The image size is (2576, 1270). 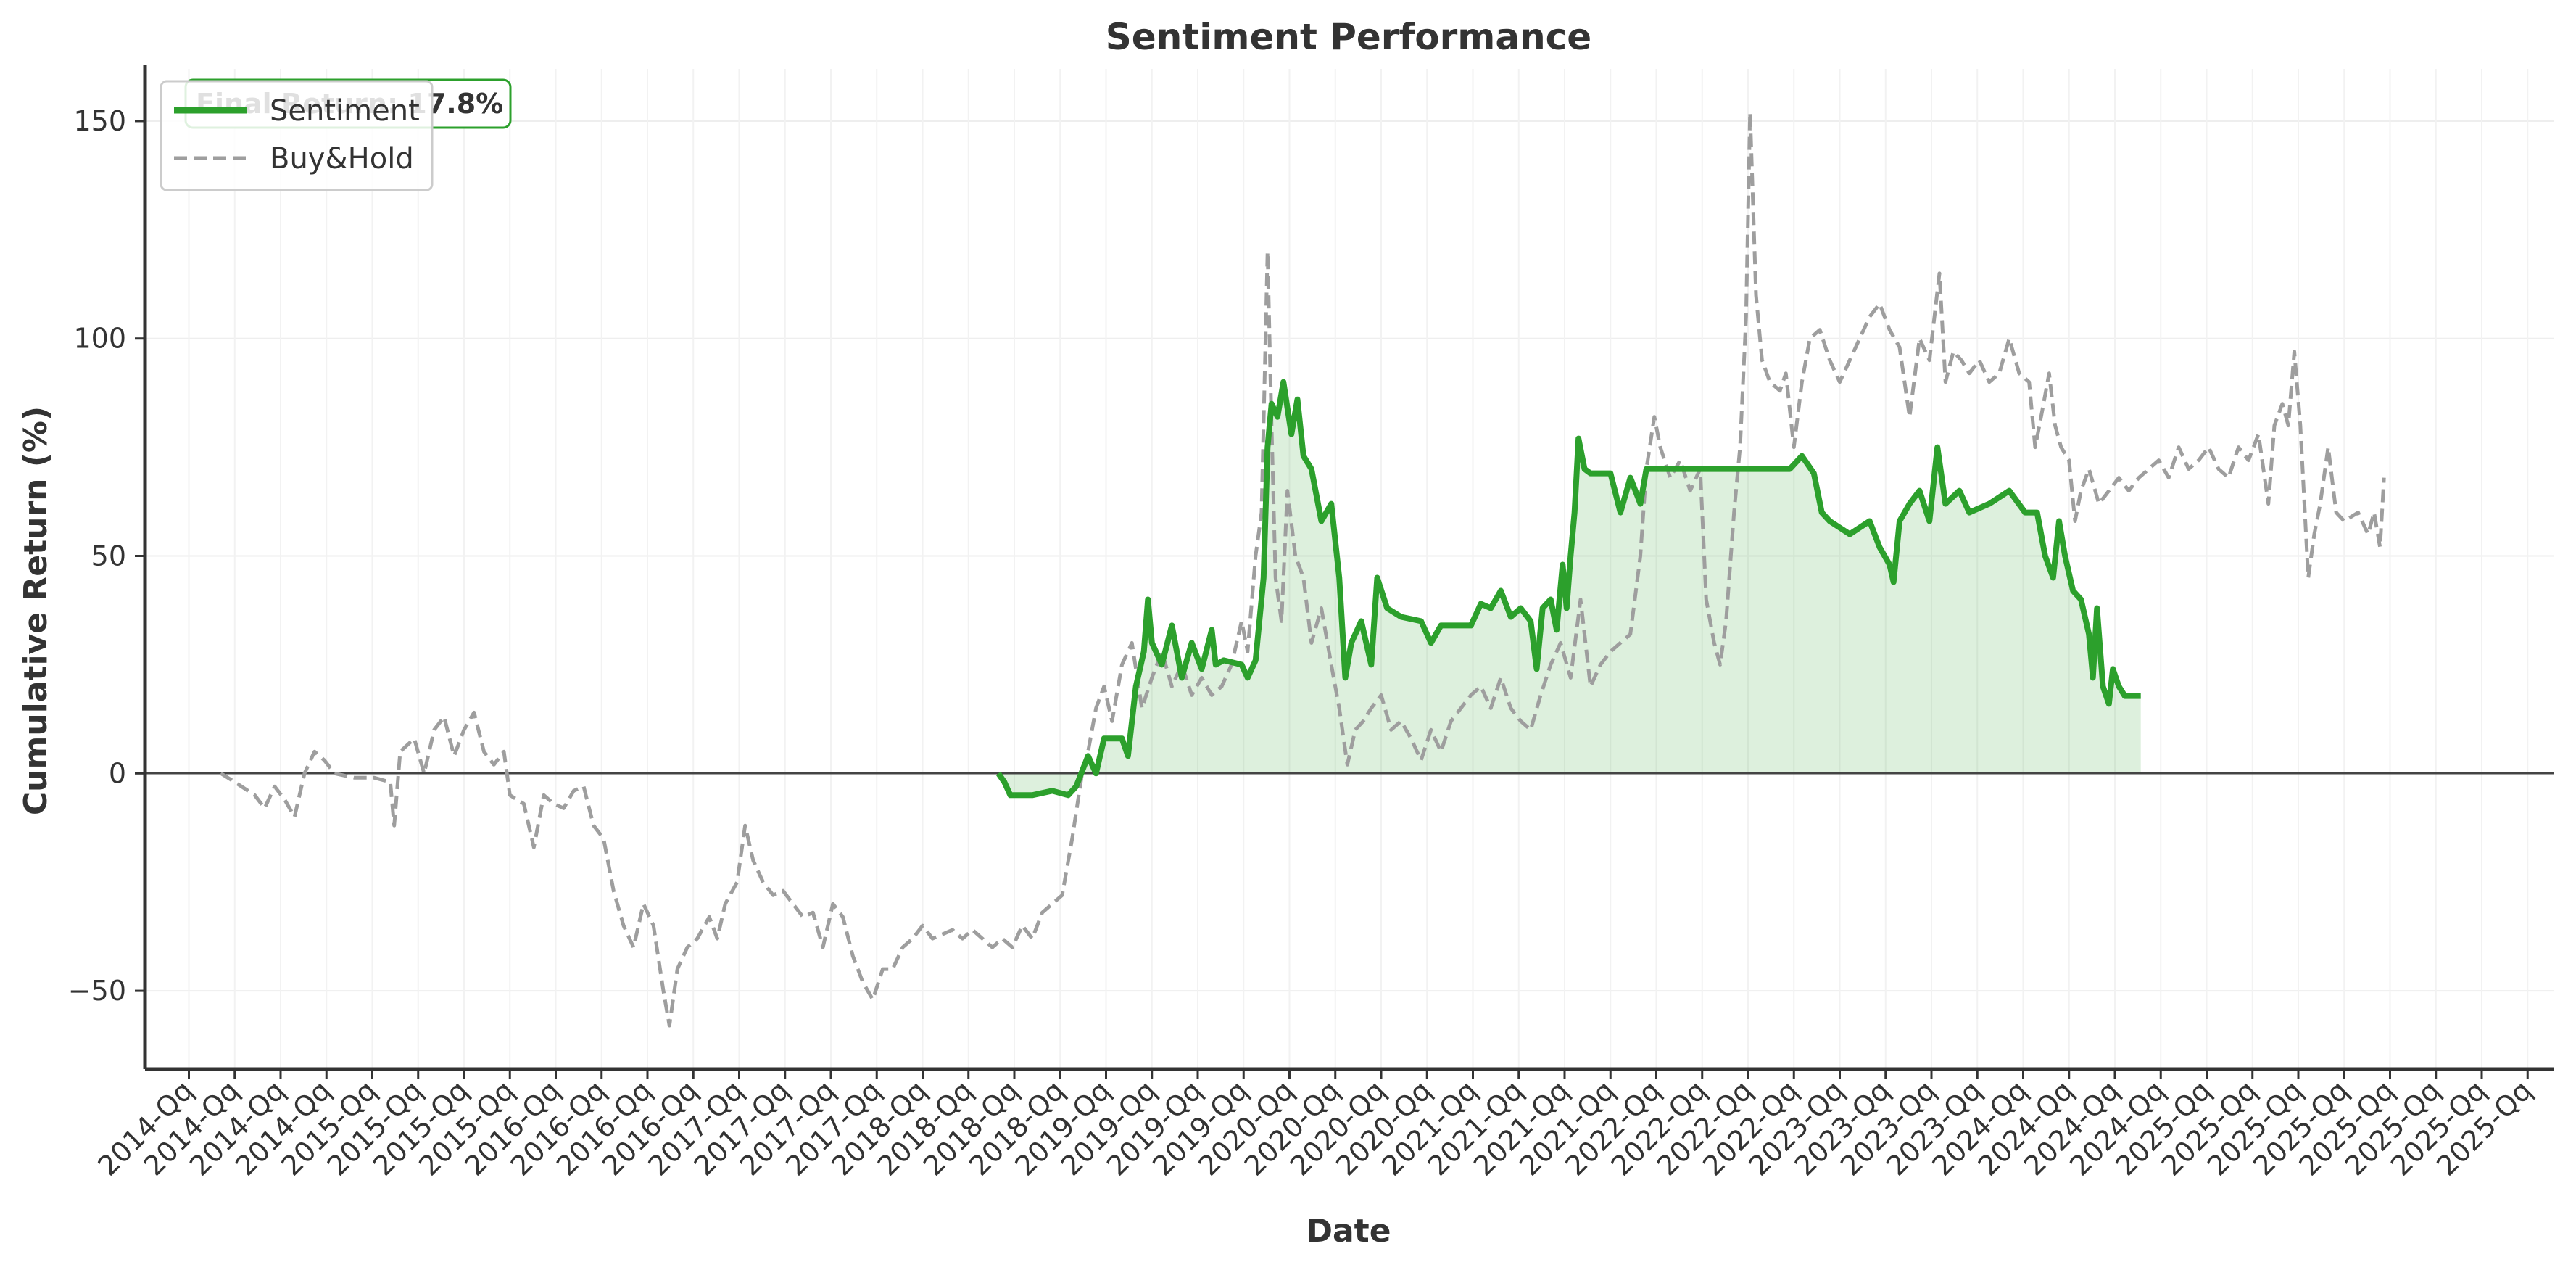 What do you see at coordinates (97, 991) in the screenshot?
I see `y-tick-label: −50` at bounding box center [97, 991].